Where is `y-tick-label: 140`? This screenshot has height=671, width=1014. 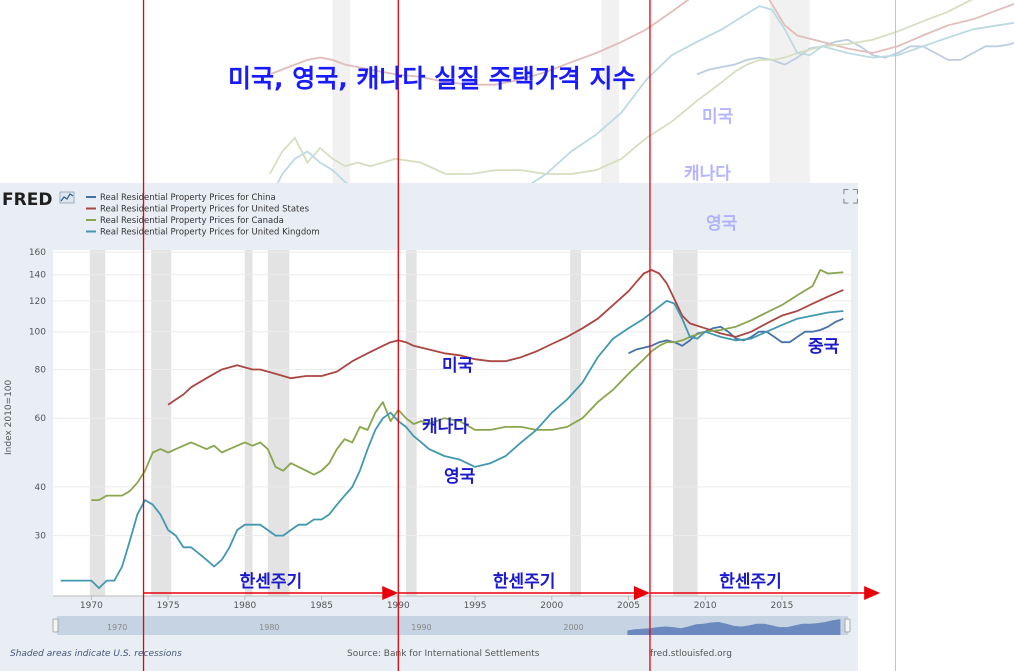 y-tick-label: 140 is located at coordinates (37, 276).